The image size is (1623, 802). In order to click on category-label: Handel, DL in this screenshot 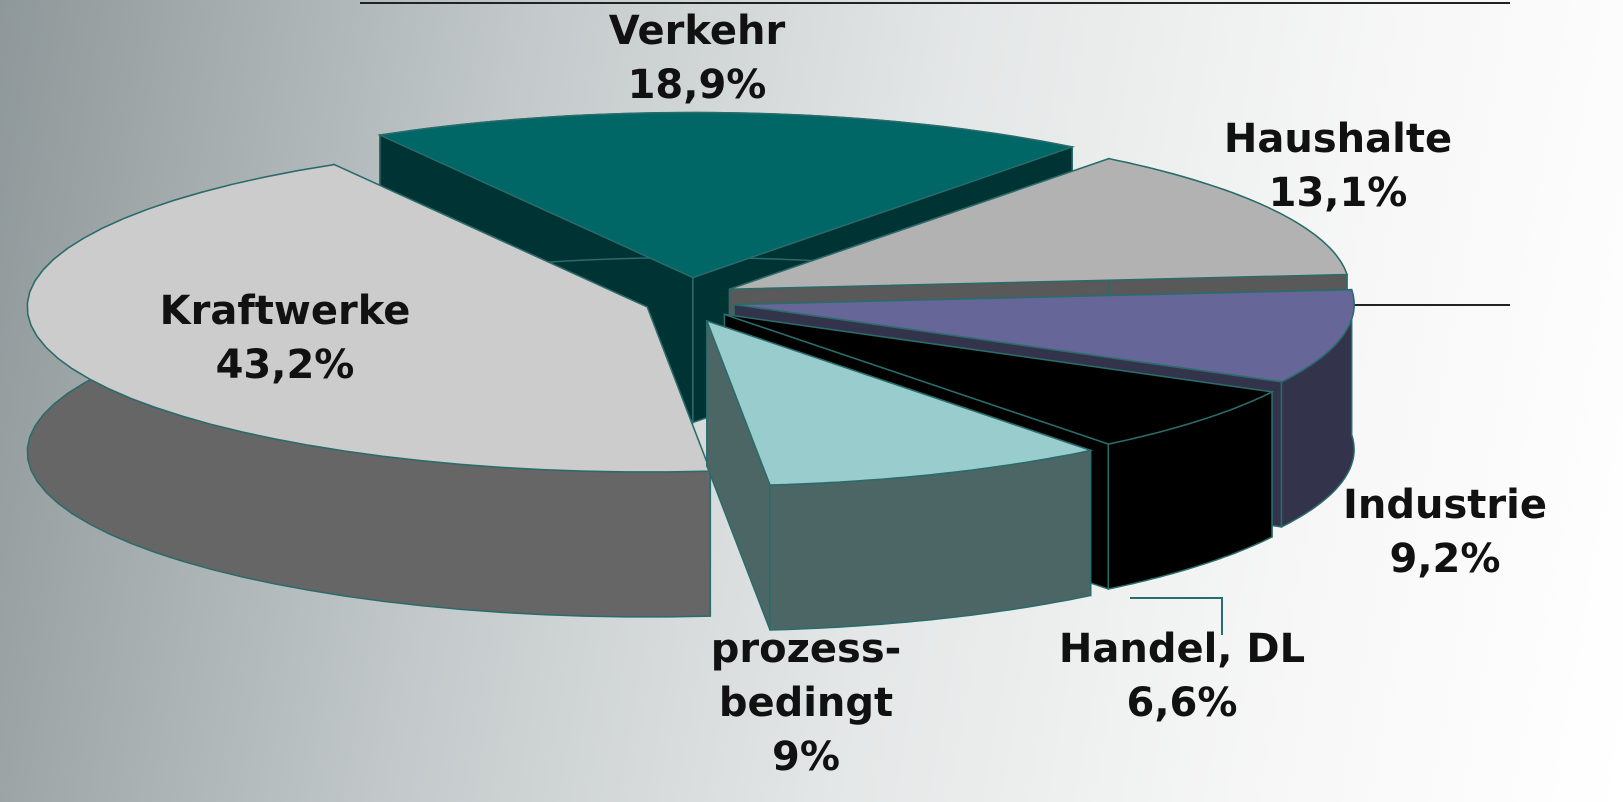, I will do `click(1182, 649)`.